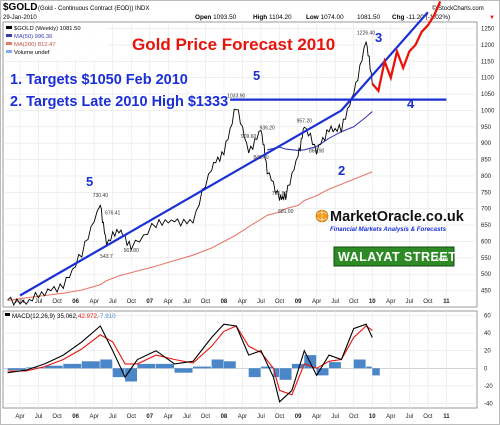 The image size is (500, 425). Describe the element at coordinates (312, 17) in the screenshot. I see `low-label: Low` at that location.